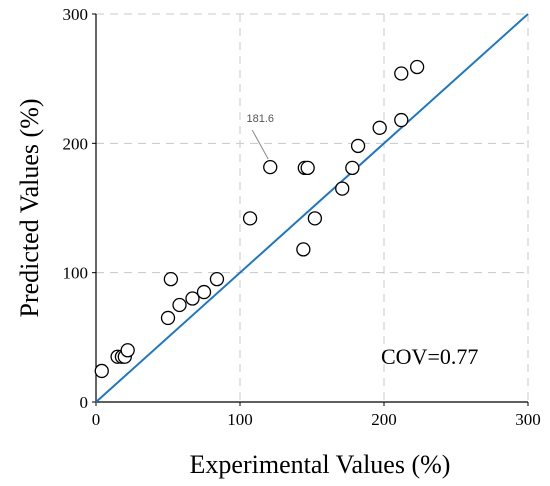  Describe the element at coordinates (260, 144) in the screenshot. I see `callout-leader-line` at that location.